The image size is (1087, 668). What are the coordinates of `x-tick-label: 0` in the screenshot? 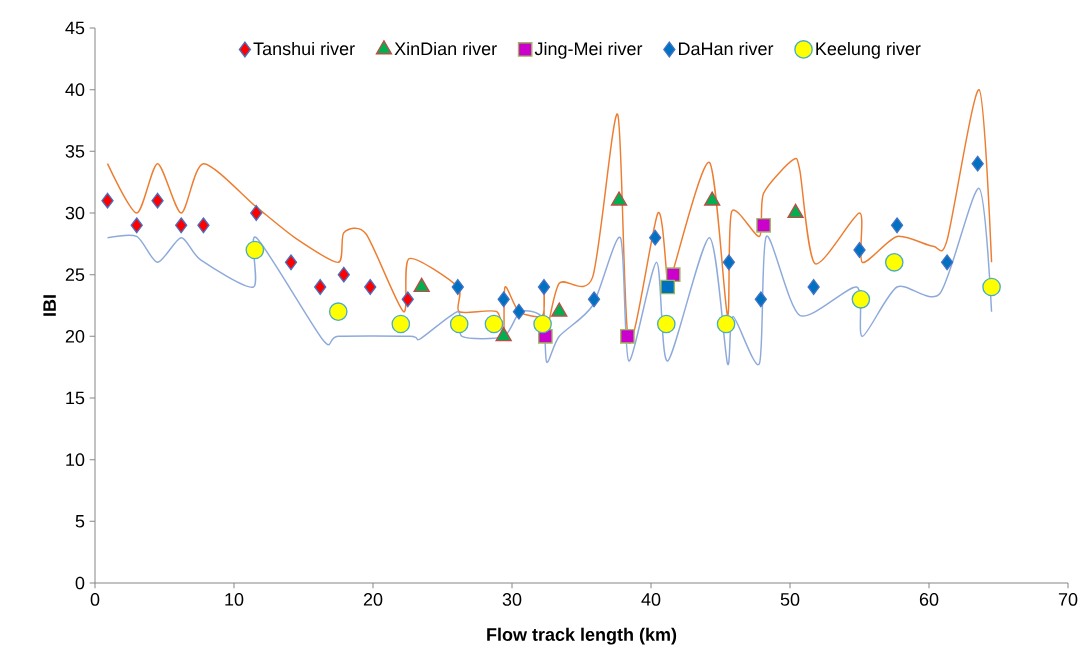 It's located at (95, 599).